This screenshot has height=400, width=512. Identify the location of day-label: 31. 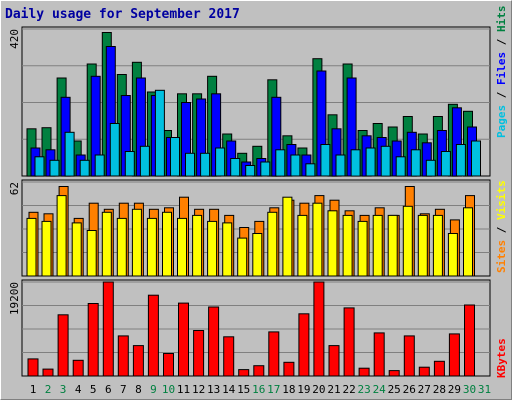
(484, 389).